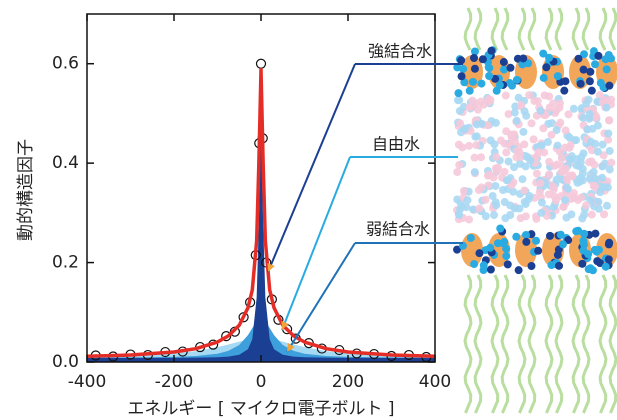 The width and height of the screenshot is (617, 420). What do you see at coordinates (261, 382) in the screenshot?
I see `x-tick-label: 0` at bounding box center [261, 382].